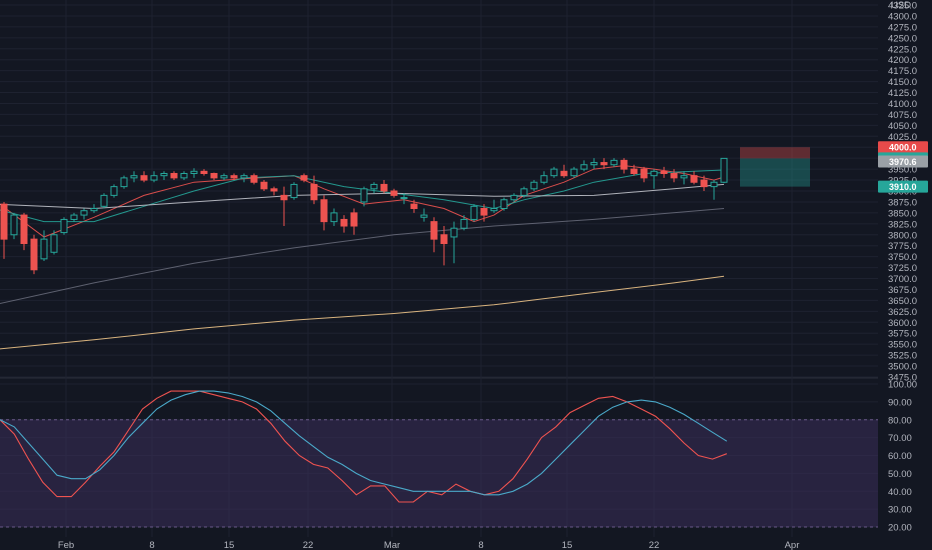 The width and height of the screenshot is (932, 550). What do you see at coordinates (308, 545) in the screenshot?
I see `time-label: 22` at bounding box center [308, 545].